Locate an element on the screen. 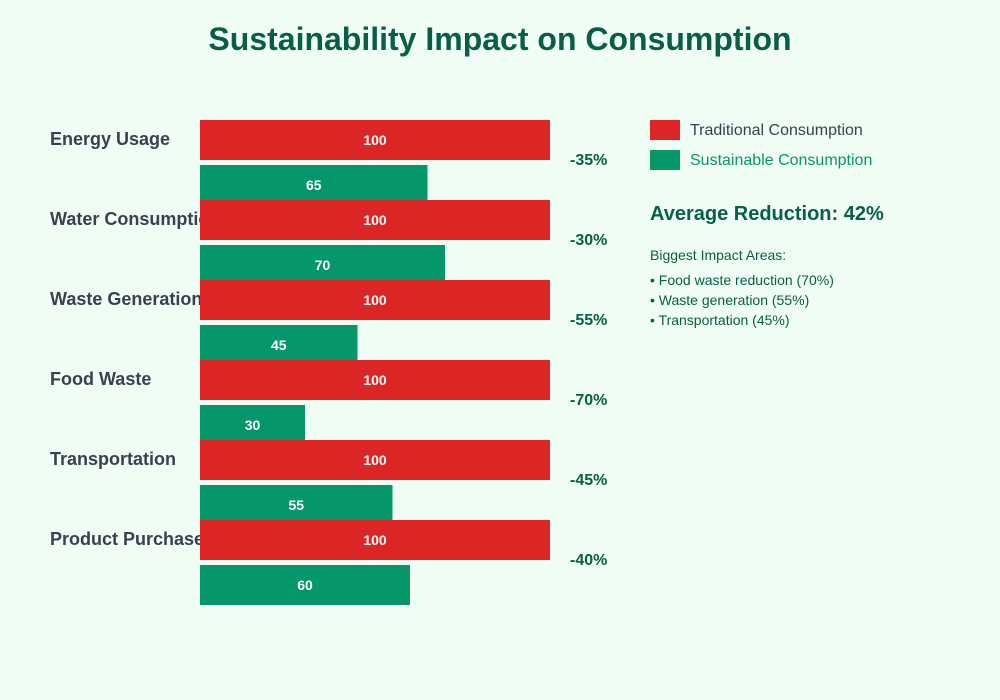  legend-swatch-sustainable is located at coordinates (665, 160).